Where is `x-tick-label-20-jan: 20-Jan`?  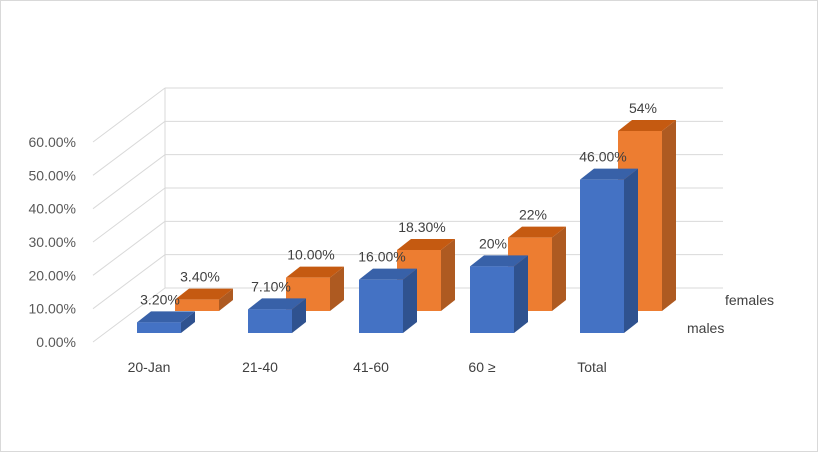
x-tick-label-20-jan: 20-Jan is located at coordinates (149, 367).